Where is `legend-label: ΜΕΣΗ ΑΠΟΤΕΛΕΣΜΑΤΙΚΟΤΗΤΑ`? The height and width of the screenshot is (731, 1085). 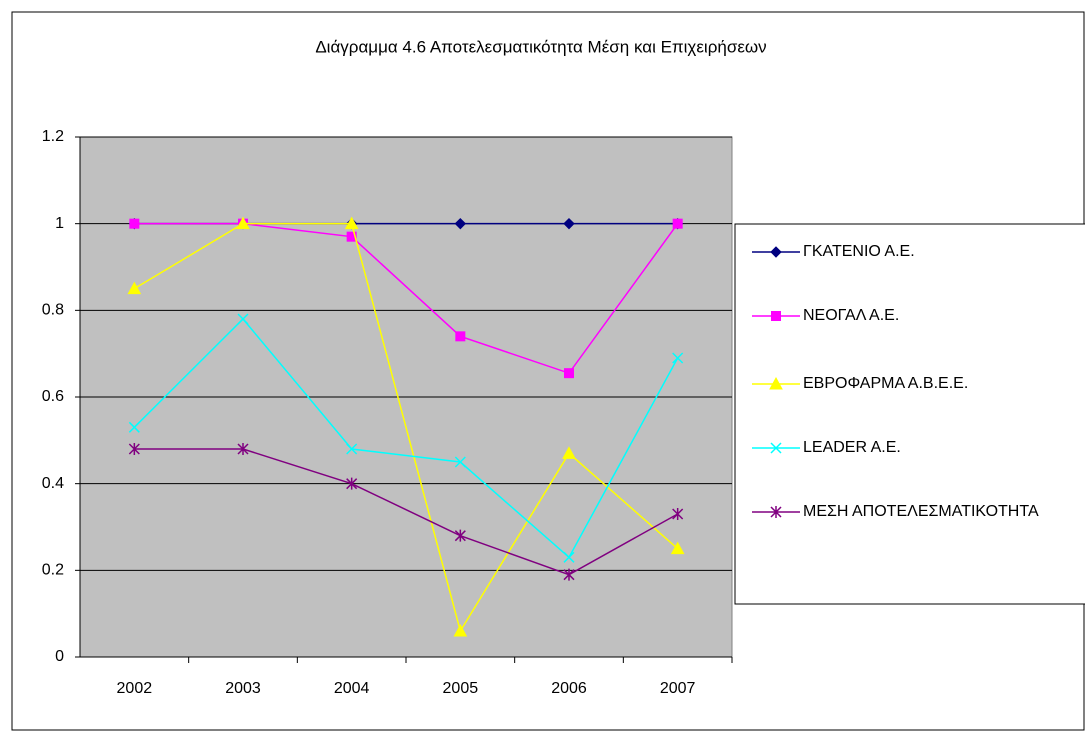
legend-label: ΜΕΣΗ ΑΠΟΤΕΛΕΣΜΑΤΙΚΟΤΗΤΑ is located at coordinates (921, 511).